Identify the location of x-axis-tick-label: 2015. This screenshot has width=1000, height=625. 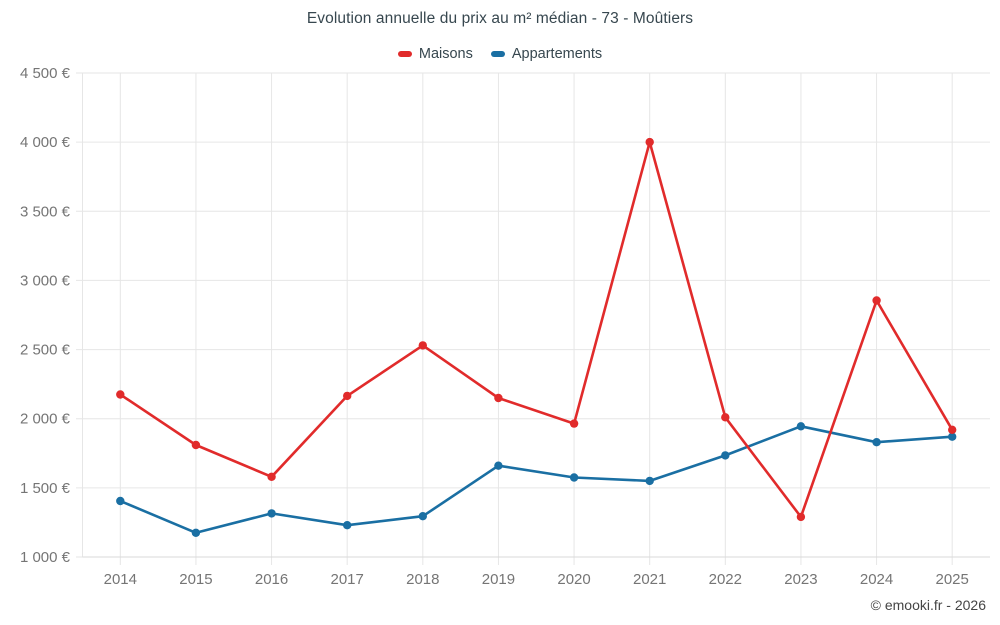
(195, 579).